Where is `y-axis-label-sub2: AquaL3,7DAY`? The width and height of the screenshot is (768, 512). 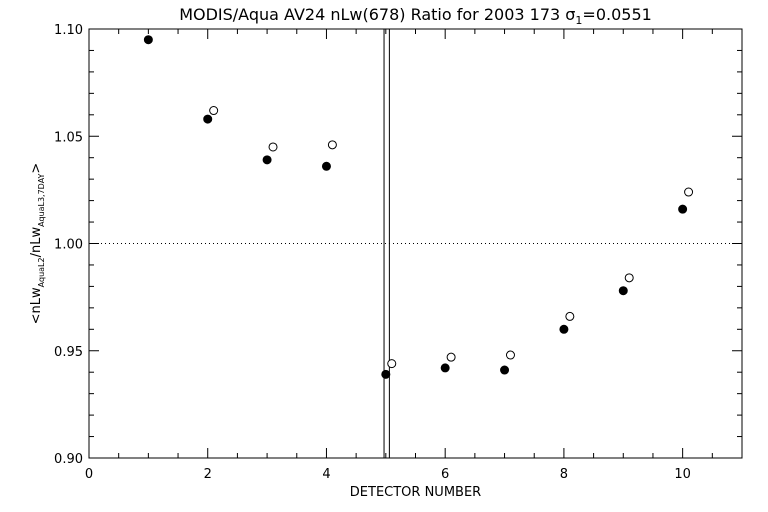 y-axis-label-sub2: AquaL3,7DAY is located at coordinates (41, 199).